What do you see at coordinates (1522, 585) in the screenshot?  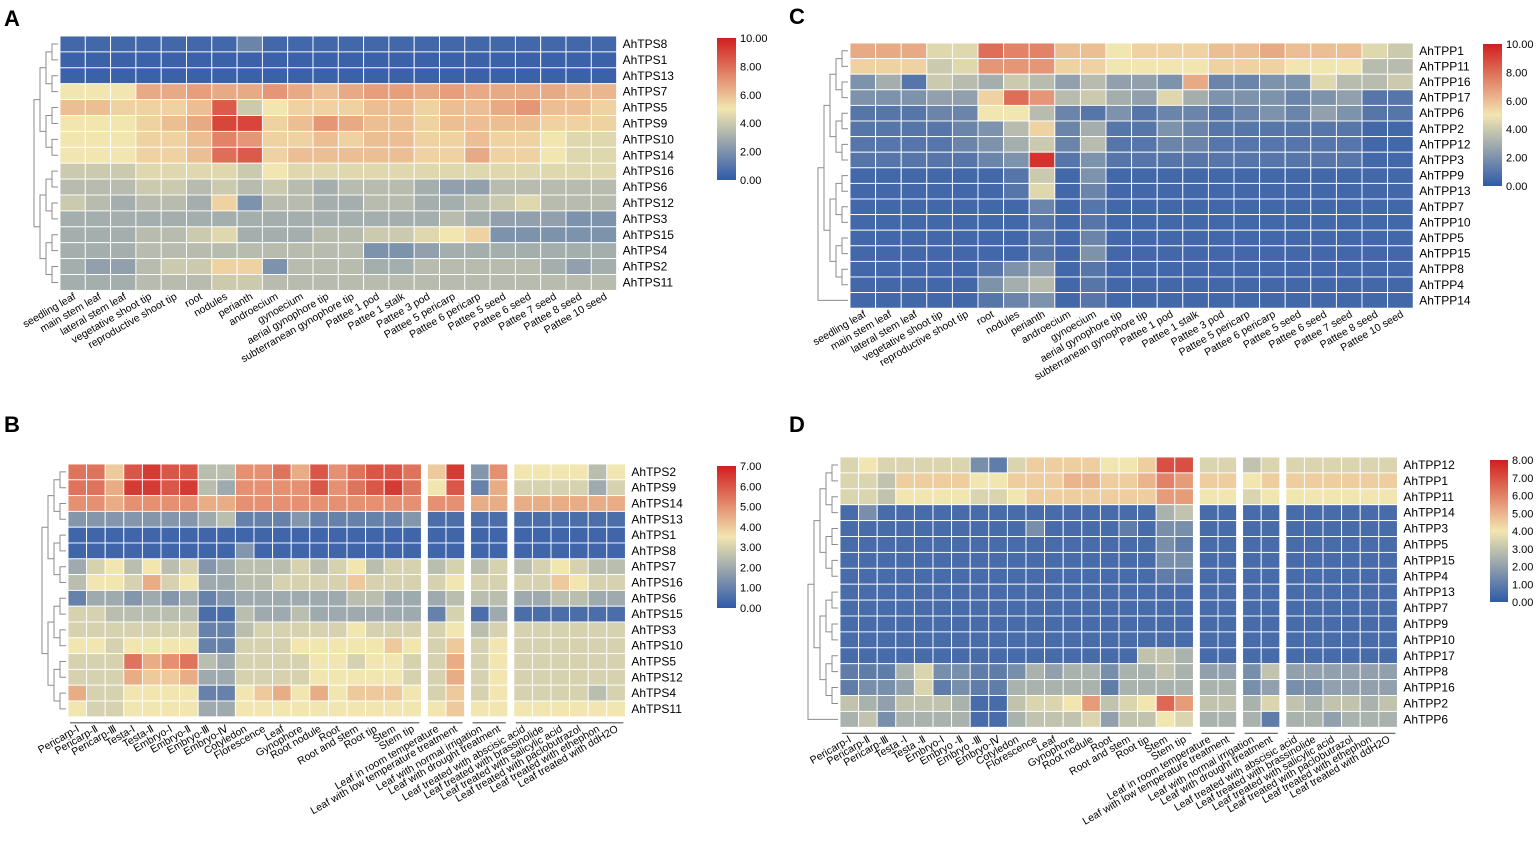 I see `colorbar-tick-label: 1.00` at bounding box center [1522, 585].